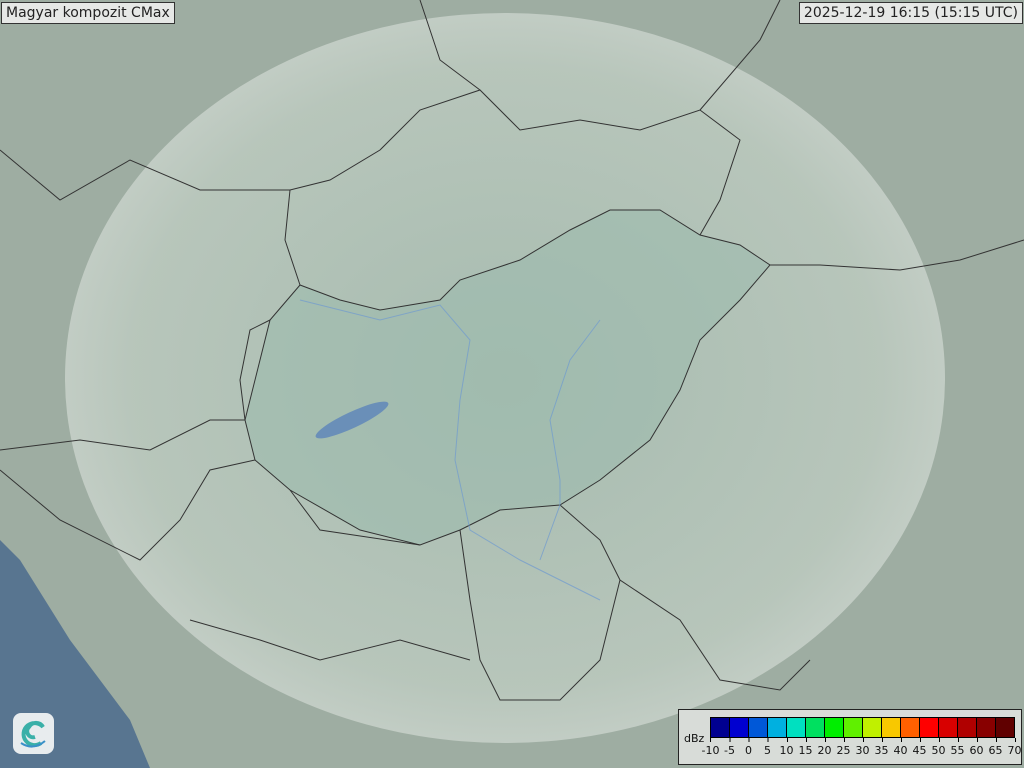 This screenshot has height=768, width=1024. What do you see at coordinates (977, 747) in the screenshot?
I see `legend-tick-label: 60` at bounding box center [977, 747].